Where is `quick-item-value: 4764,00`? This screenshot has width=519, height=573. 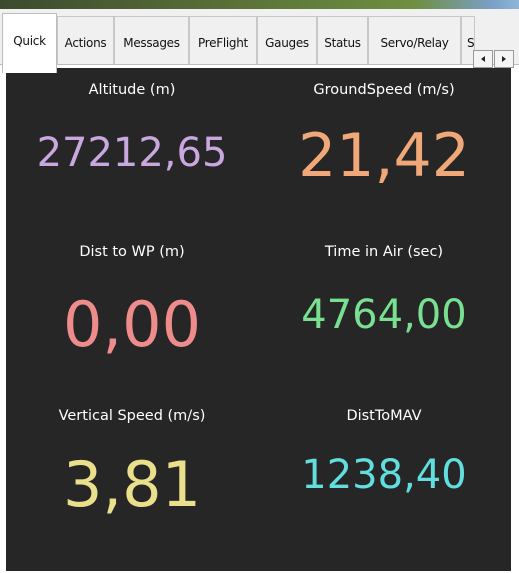
quick-item-value: 4764,00 is located at coordinates (384, 315).